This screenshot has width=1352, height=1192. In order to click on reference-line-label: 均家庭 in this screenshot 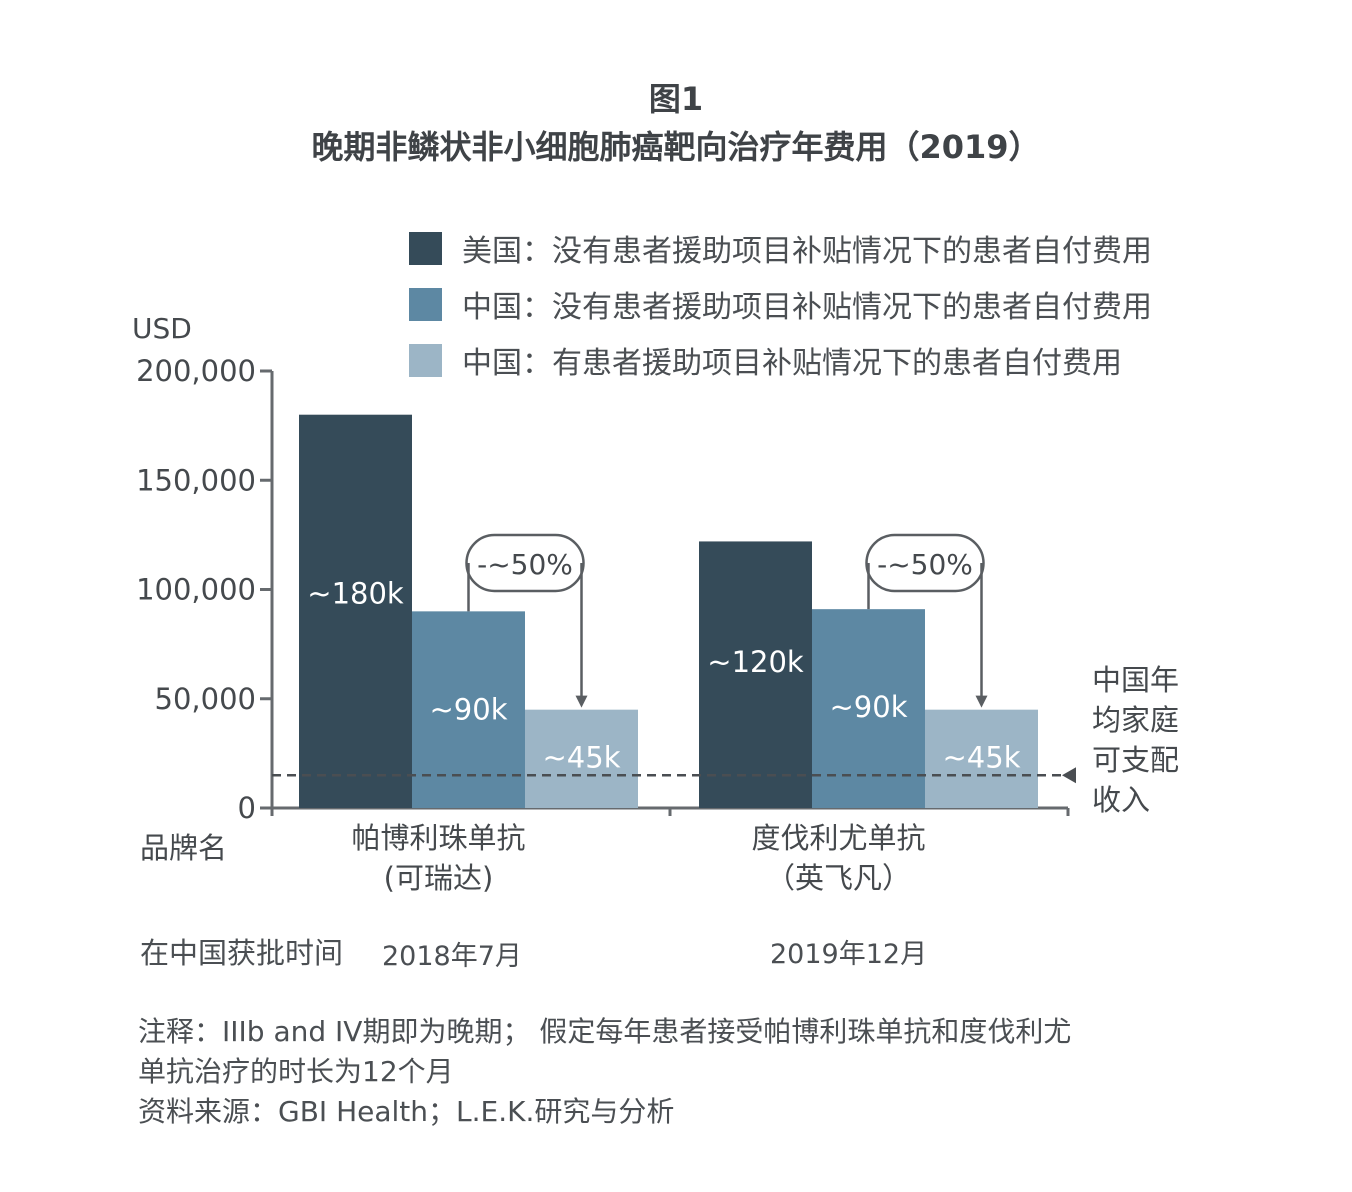, I will do `click(1135, 720)`.